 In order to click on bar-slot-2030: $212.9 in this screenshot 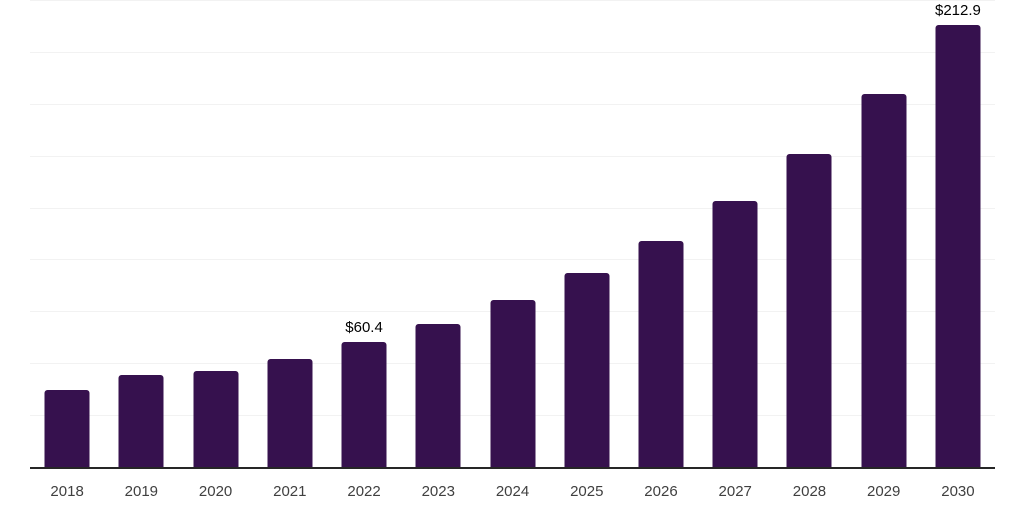, I will do `click(958, 233)`.